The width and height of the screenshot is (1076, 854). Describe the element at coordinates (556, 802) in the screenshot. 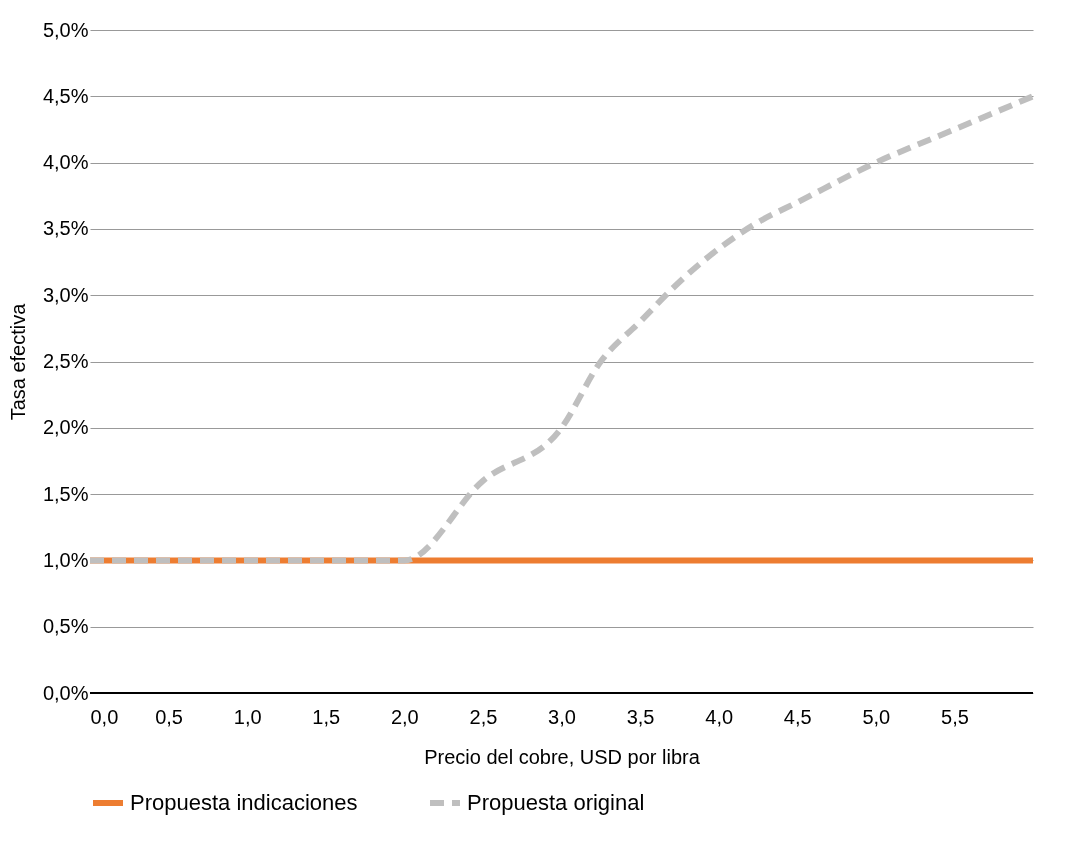

I see `legend-label: Propuesta original` at that location.